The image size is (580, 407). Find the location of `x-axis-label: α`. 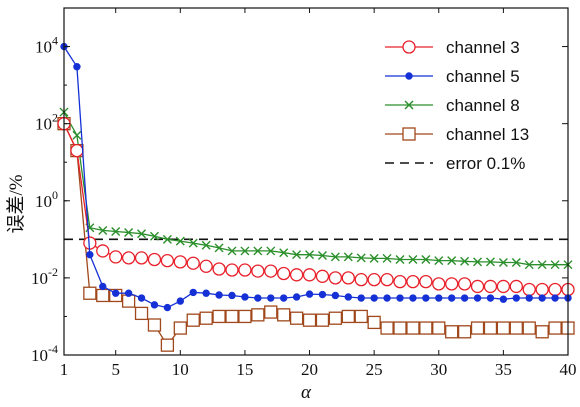

x-axis-label: α is located at coordinates (306, 392).